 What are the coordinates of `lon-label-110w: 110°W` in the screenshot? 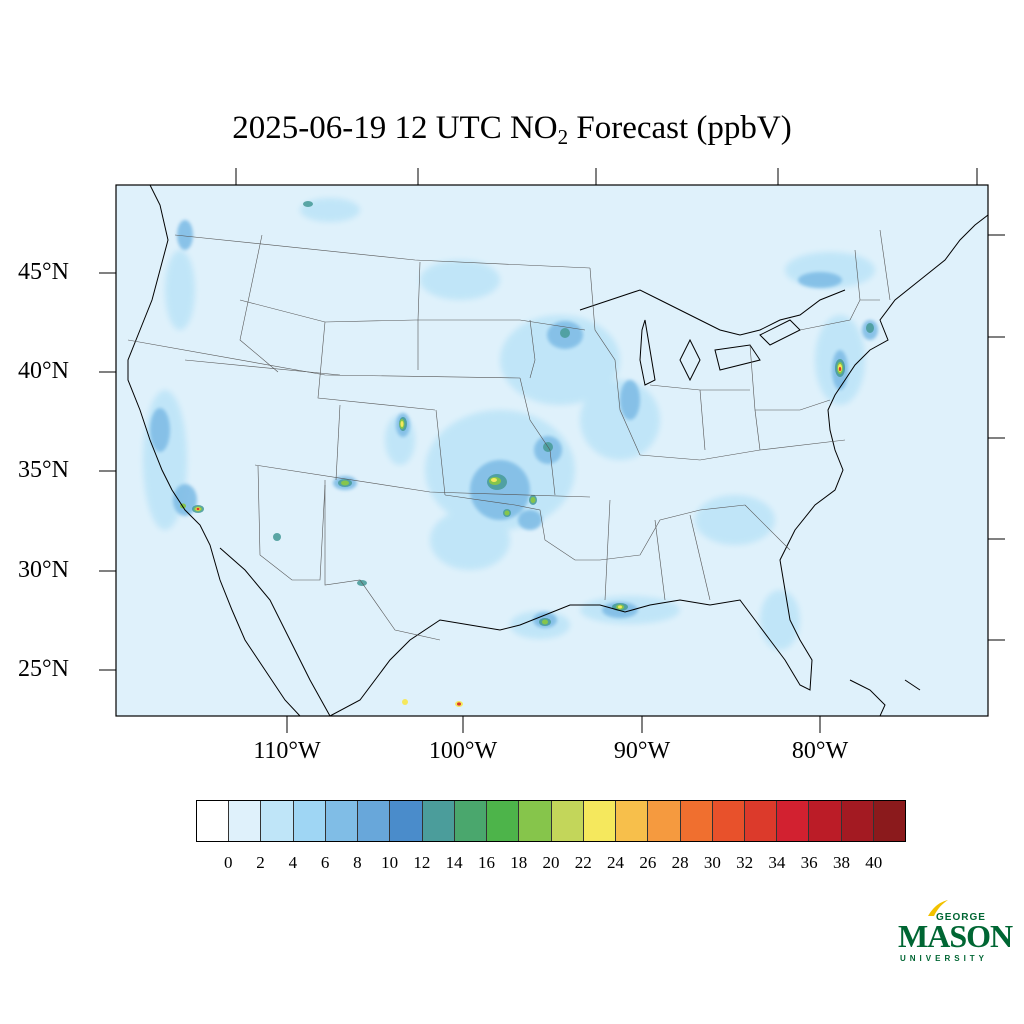 It's located at (287, 751).